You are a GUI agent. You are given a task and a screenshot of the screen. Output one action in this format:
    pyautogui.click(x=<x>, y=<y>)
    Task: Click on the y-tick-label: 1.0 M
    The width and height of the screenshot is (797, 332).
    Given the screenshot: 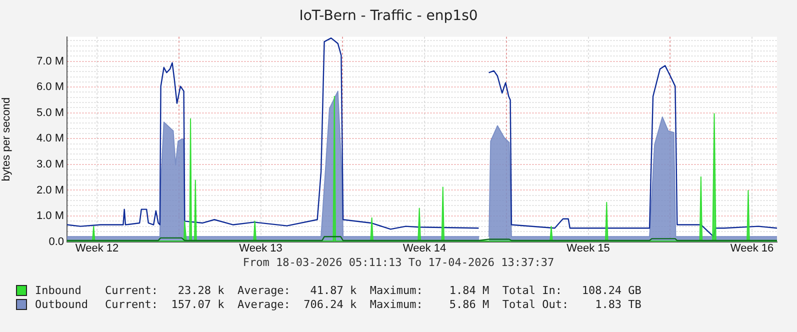 What is the action you would take?
    pyautogui.click(x=50, y=216)
    